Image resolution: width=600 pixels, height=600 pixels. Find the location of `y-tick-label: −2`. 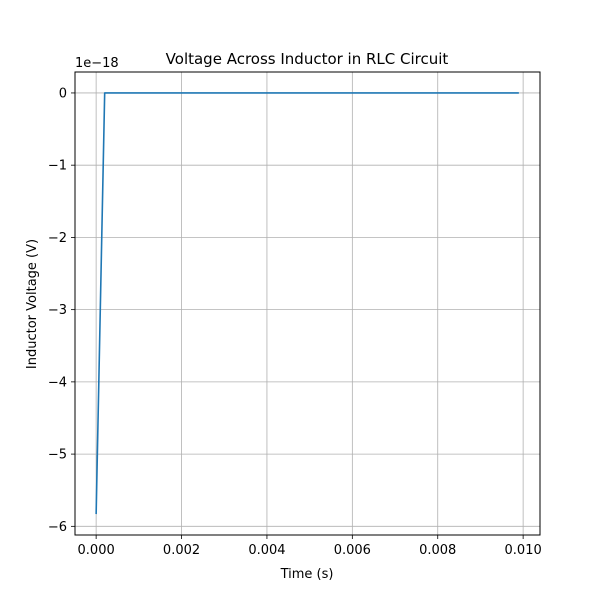

y-tick-label: −2 is located at coordinates (57, 238).